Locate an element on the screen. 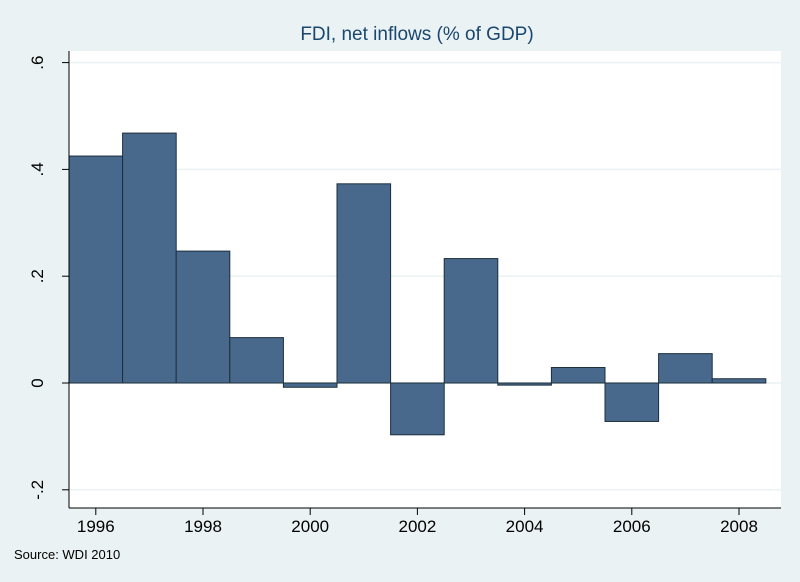 This screenshot has width=800, height=582. bar-2008 is located at coordinates (739, 381).